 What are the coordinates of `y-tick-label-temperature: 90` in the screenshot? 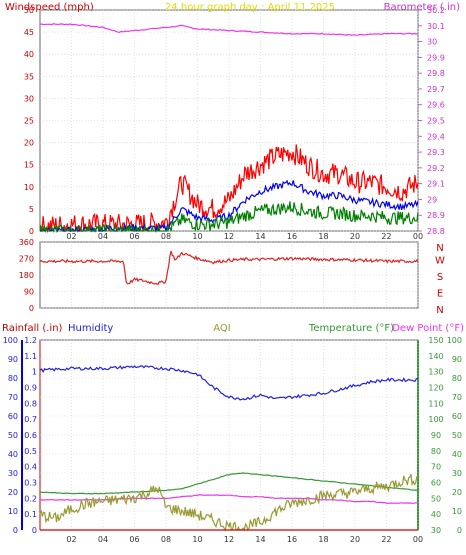 It's located at (436, 435).